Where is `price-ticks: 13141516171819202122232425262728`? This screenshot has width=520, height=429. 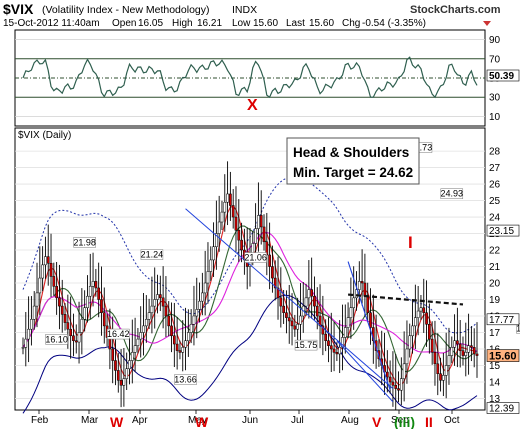
price-ticks: 13141516171819202122232425262728 is located at coordinates (495, 276).